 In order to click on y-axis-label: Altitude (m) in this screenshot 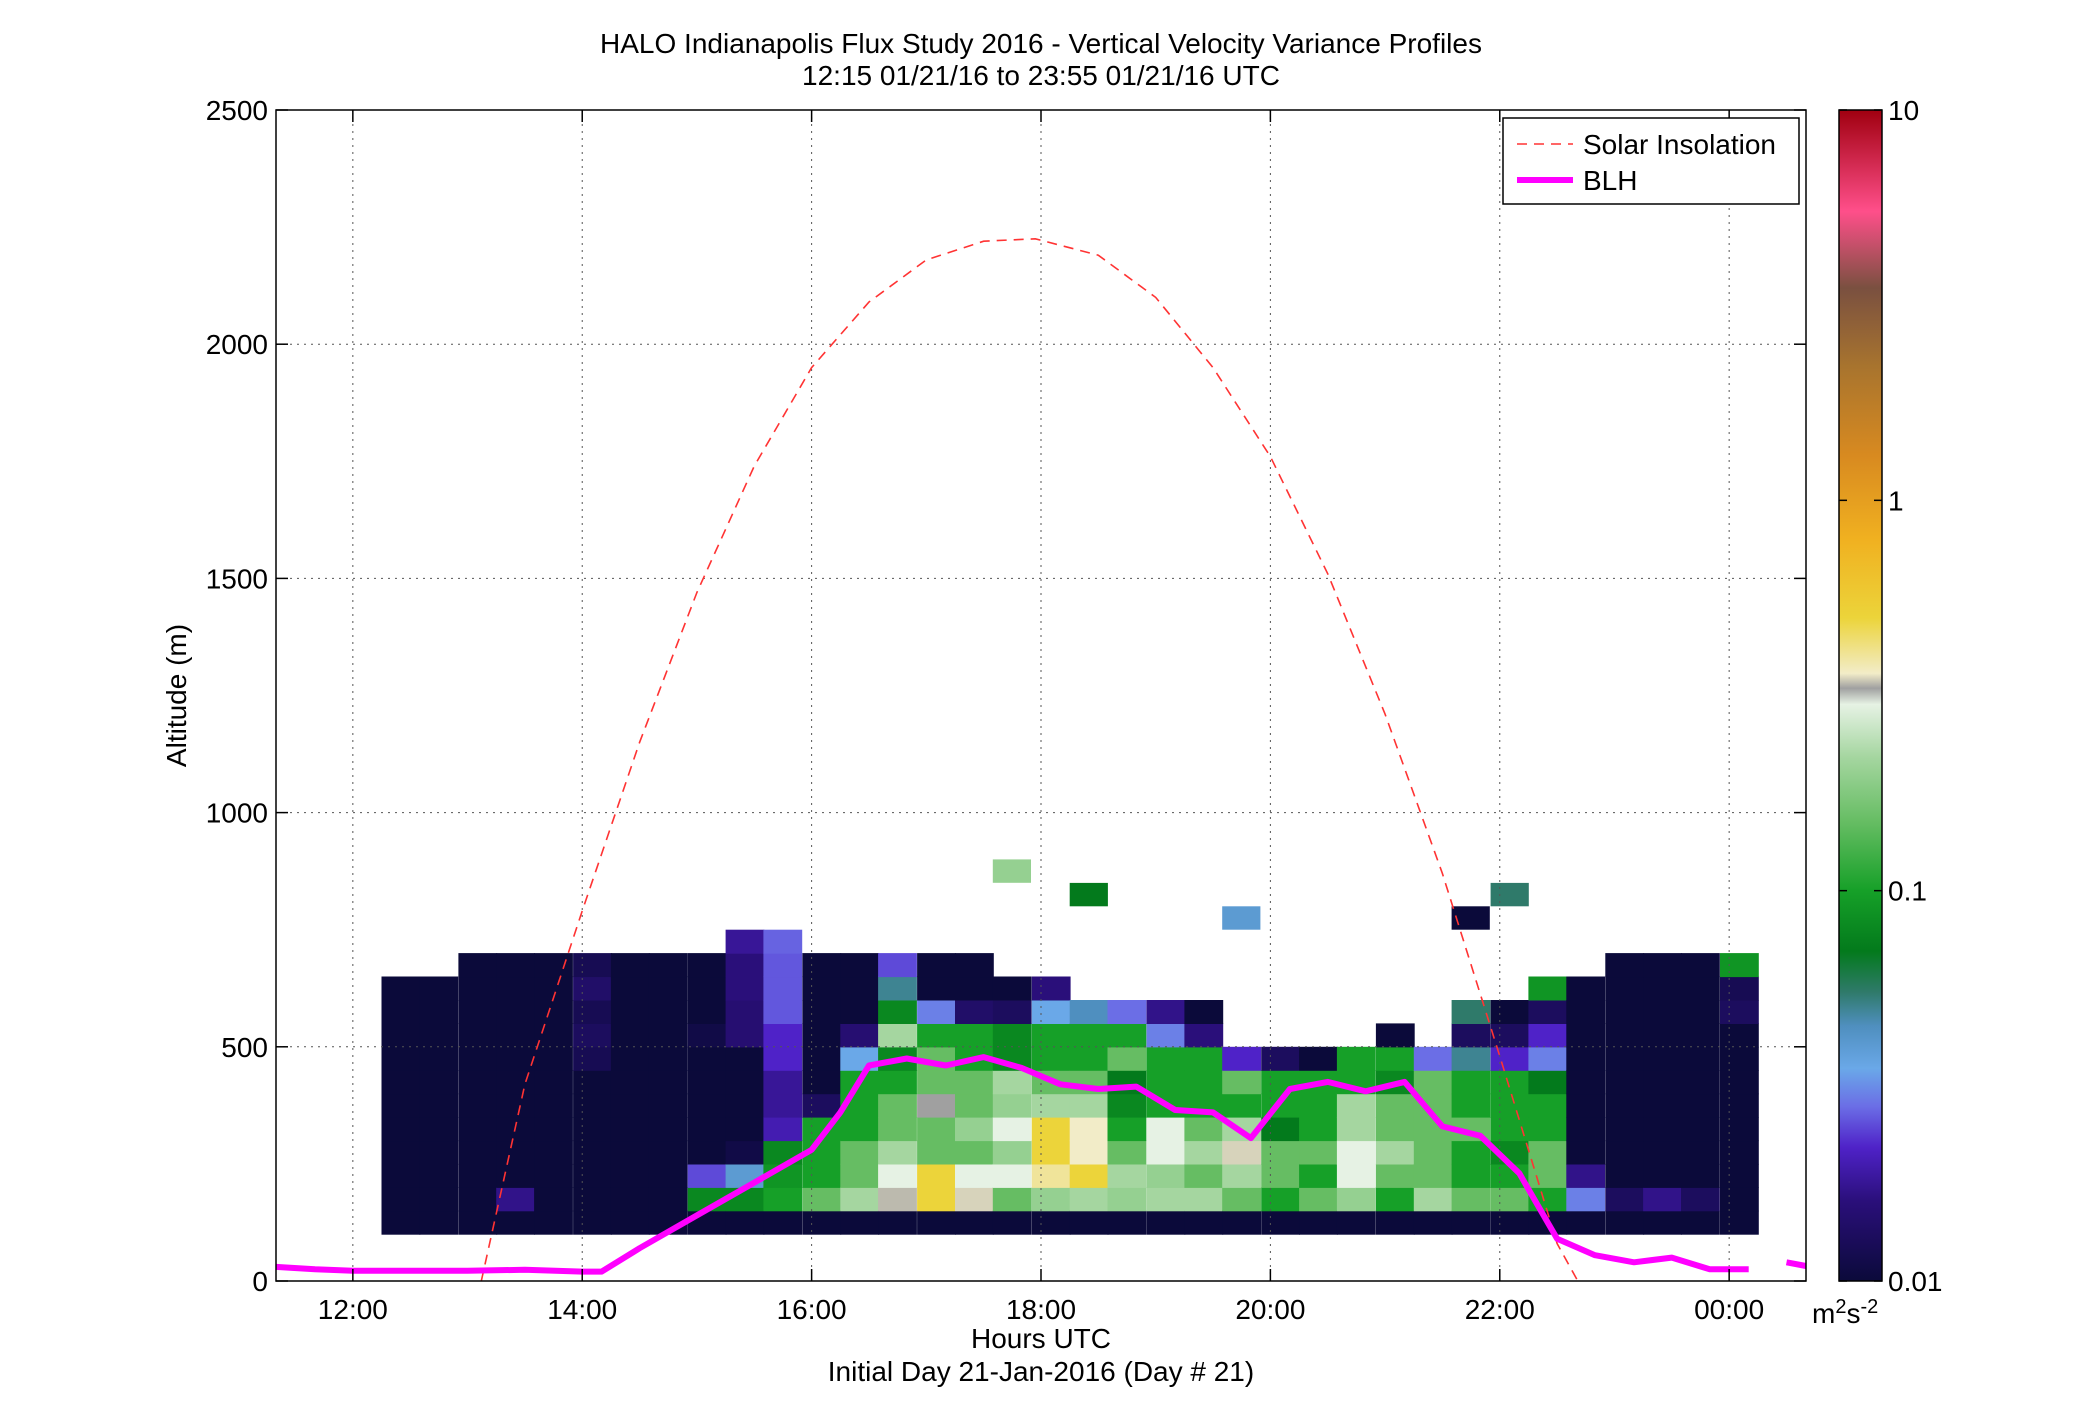, I will do `click(176, 695)`.